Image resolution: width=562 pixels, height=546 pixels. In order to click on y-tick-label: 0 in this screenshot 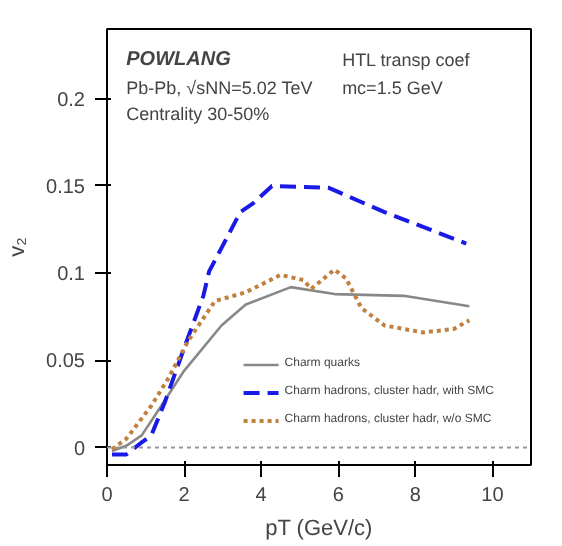, I will do `click(79, 449)`.